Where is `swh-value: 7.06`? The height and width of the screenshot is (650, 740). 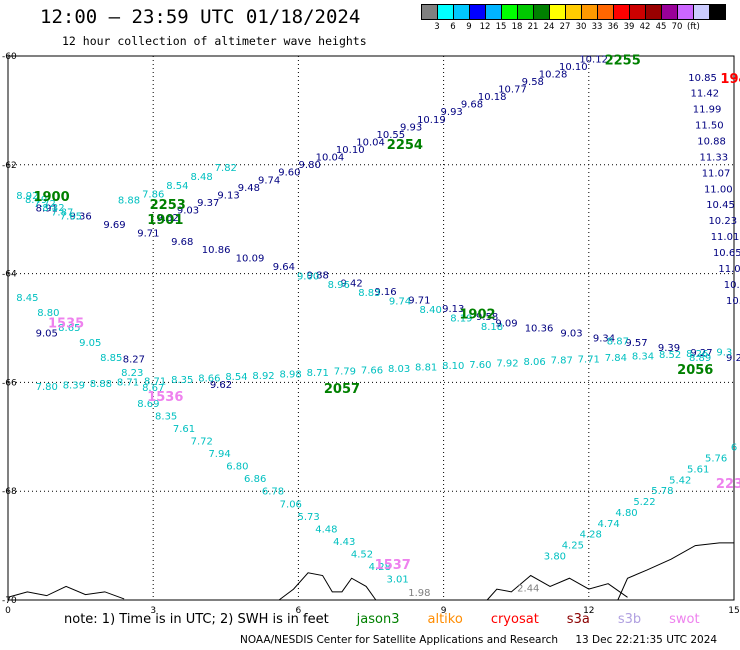 swh-value: 7.06 is located at coordinates (291, 504).